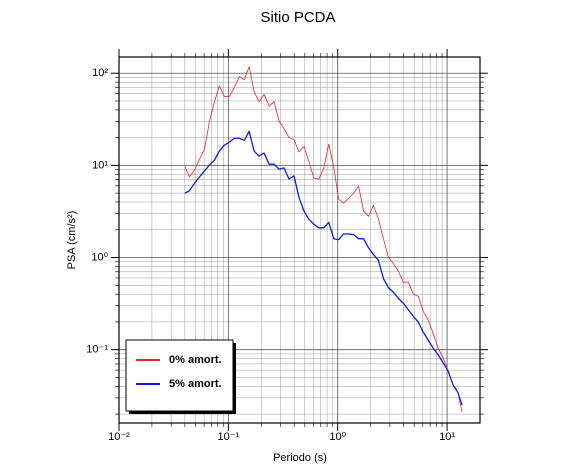  Describe the element at coordinates (195, 360) in the screenshot. I see `legend-label: 0% amort.` at that location.